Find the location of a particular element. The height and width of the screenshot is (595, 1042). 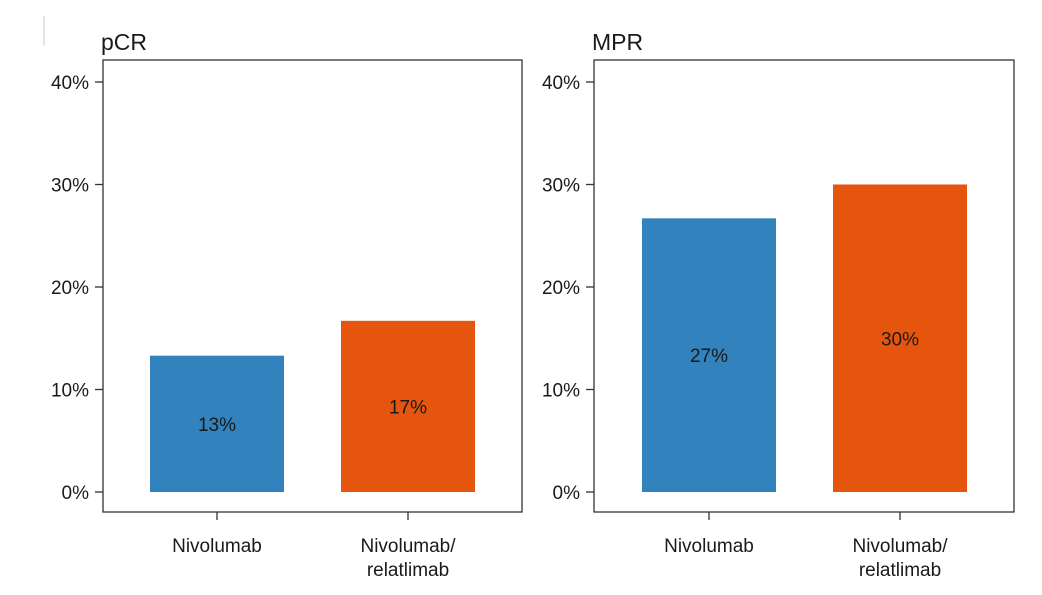

bar-data-label: 17% is located at coordinates (408, 407).